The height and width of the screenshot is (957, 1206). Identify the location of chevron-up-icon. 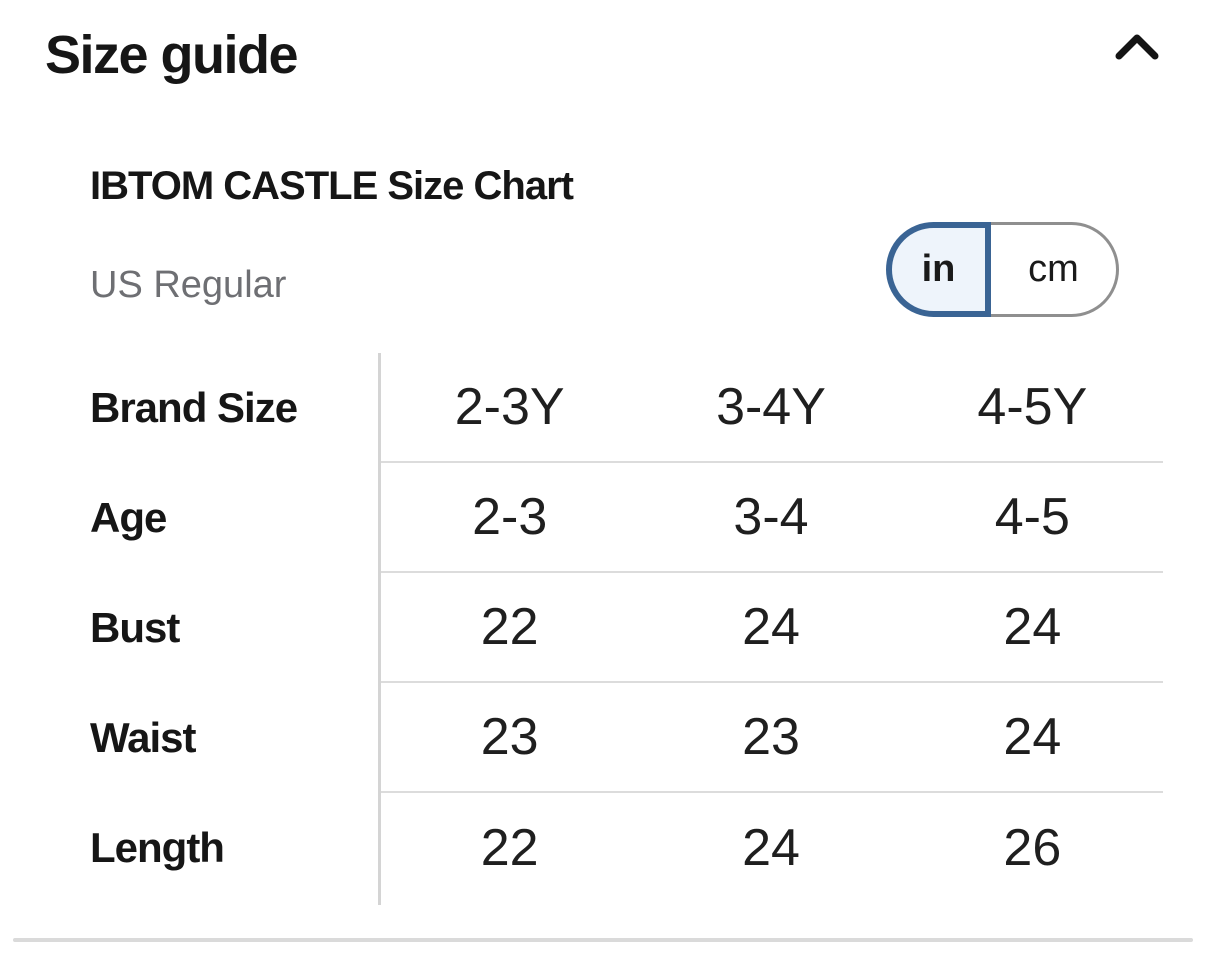
(1137, 49).